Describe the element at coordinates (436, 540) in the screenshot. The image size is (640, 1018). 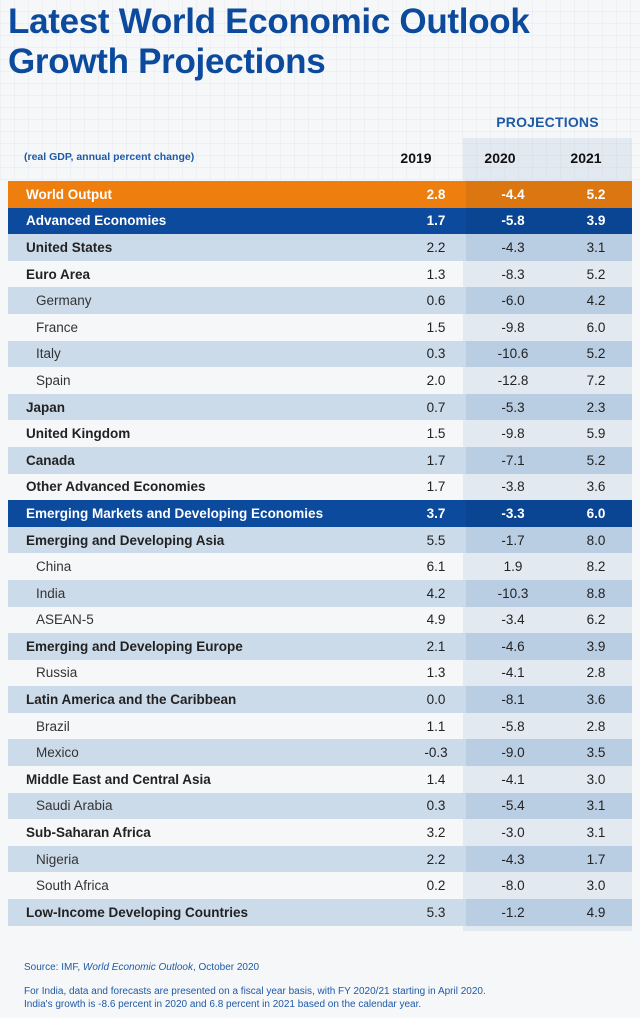
I see `value-2019: 5.5` at that location.